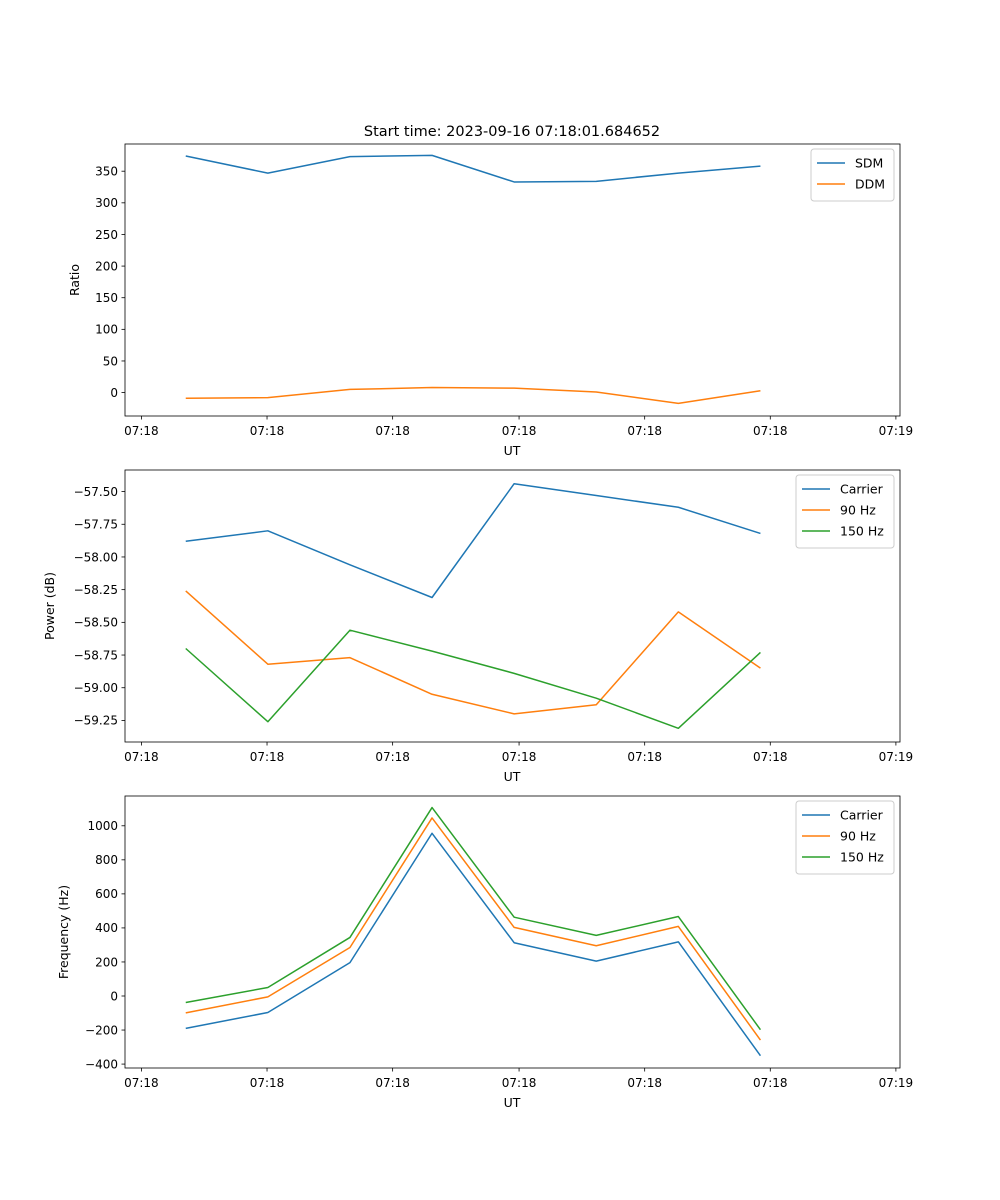  I want to click on y-axis-label: Frequency (Hz), so click(63, 932).